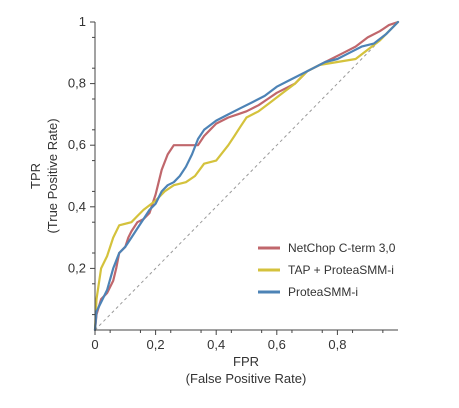  I want to click on x-tick-label: 0, so click(94, 344).